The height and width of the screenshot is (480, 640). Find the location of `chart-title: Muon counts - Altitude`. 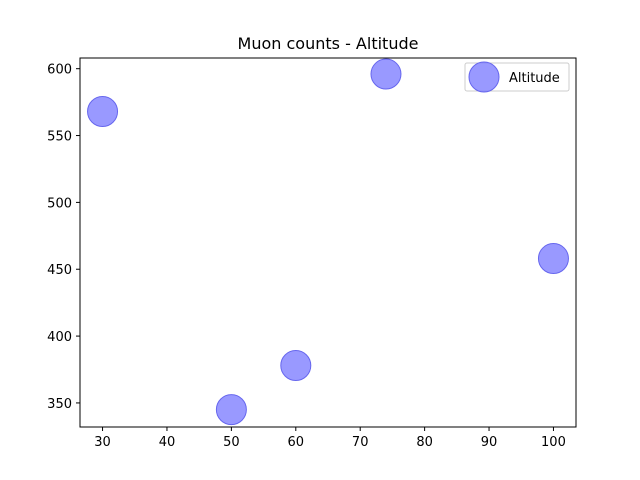

chart-title: Muon counts - Altitude is located at coordinates (328, 43).